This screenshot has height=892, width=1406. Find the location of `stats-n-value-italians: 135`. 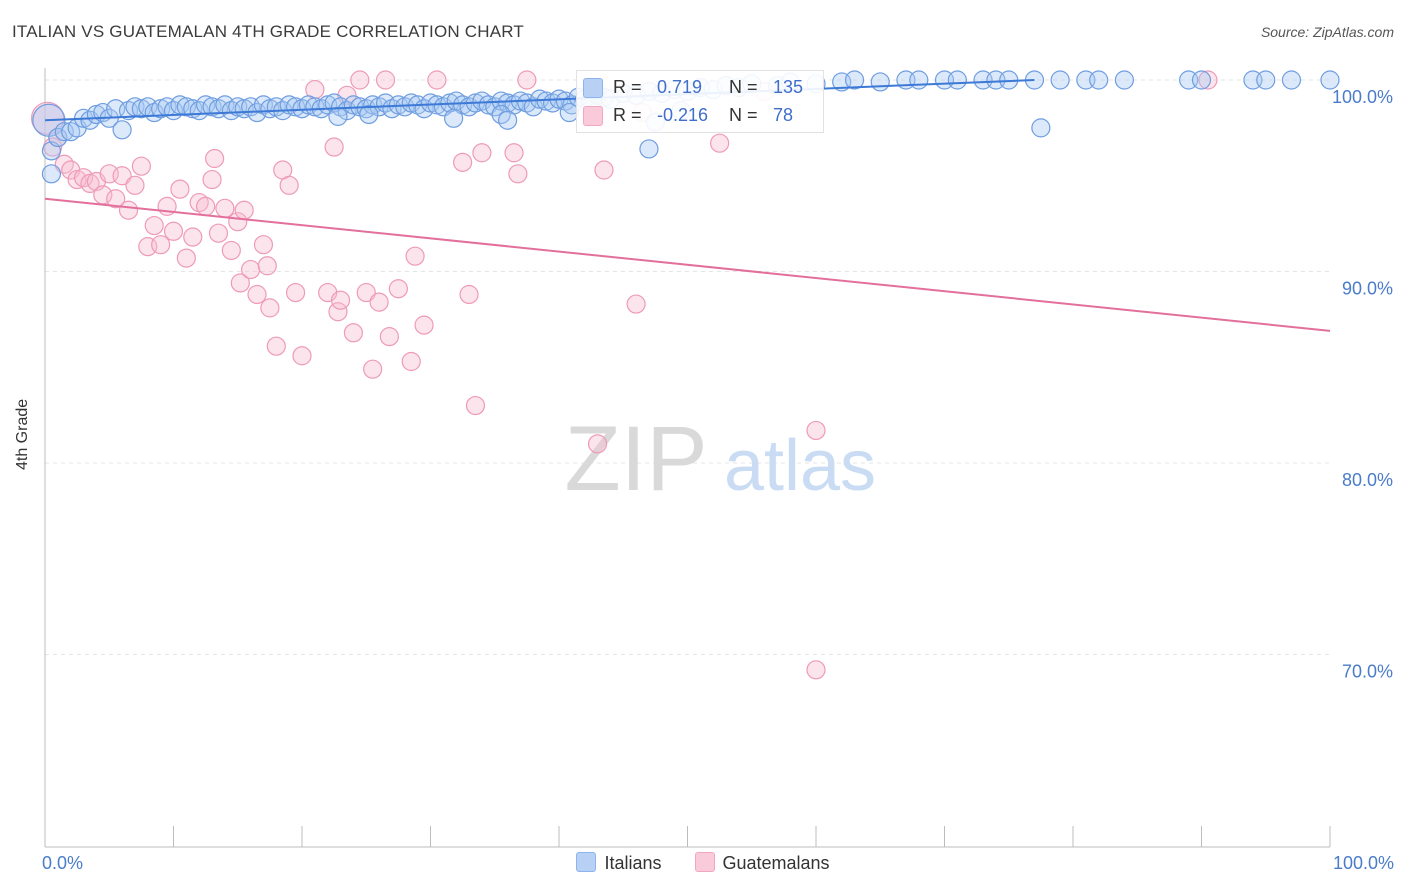

stats-n-value-italians: 135 is located at coordinates (788, 87).